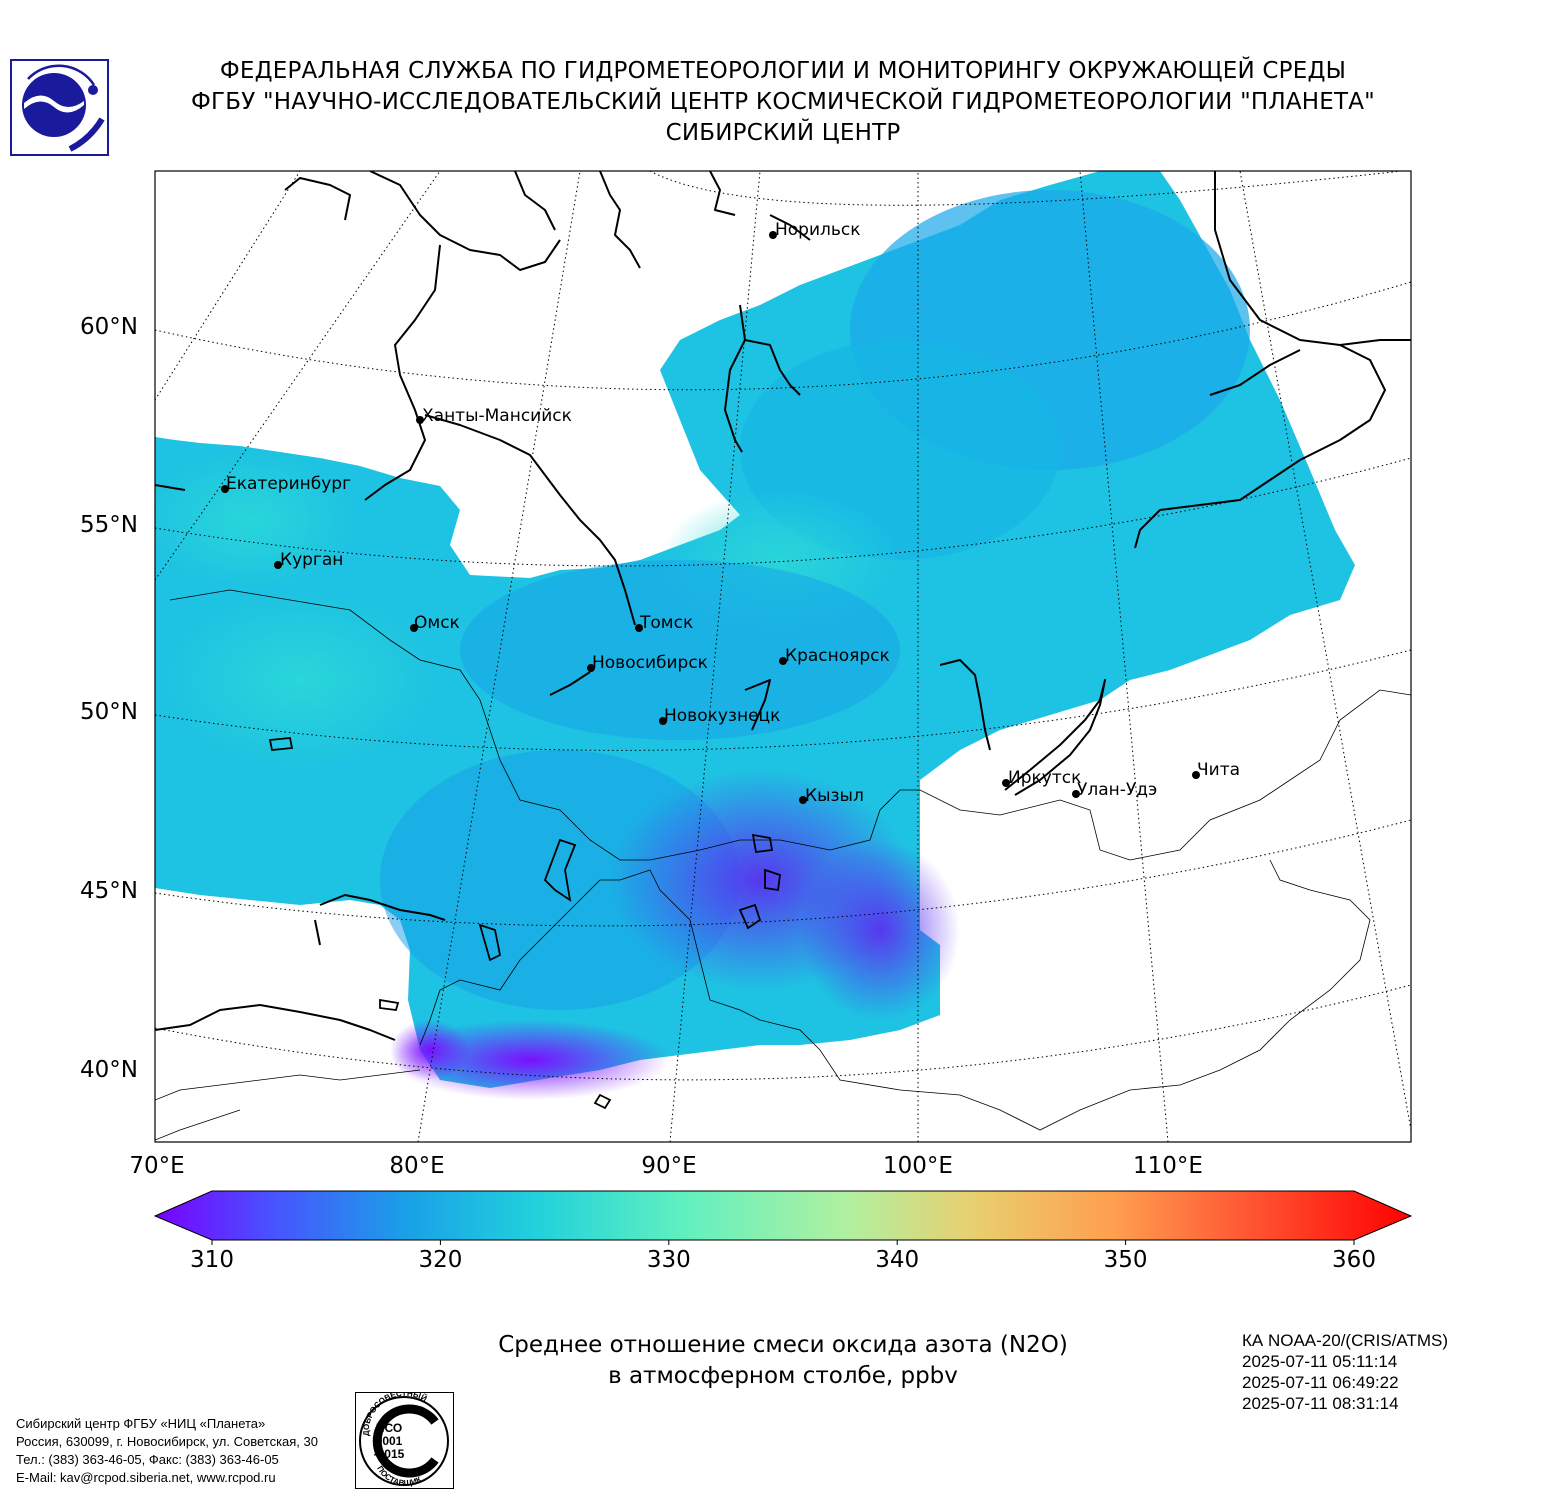 The height and width of the screenshot is (1500, 1550). Describe the element at coordinates (918, 1166) in the screenshot. I see `lon-label-100: 100°E` at that location.